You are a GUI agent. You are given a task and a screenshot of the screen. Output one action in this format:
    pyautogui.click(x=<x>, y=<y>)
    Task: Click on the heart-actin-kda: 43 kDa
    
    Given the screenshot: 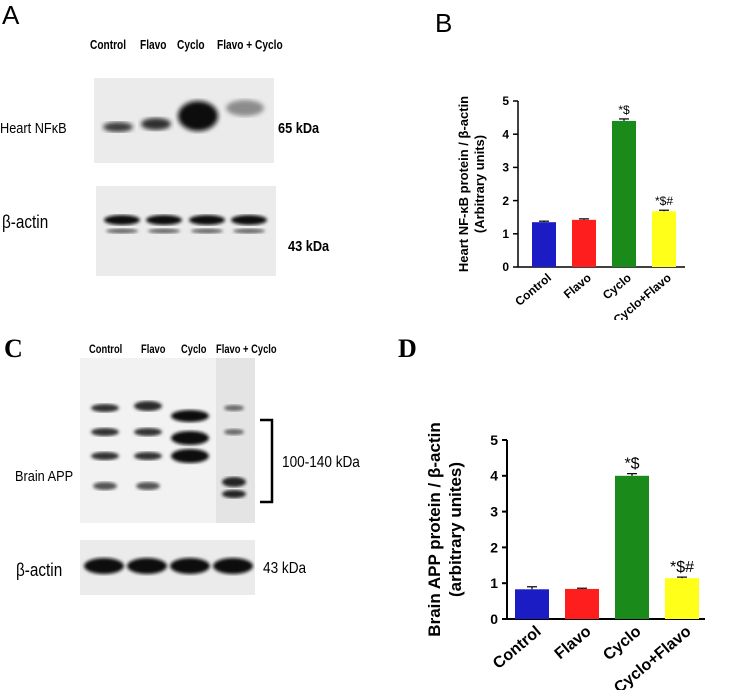 What is the action you would take?
    pyautogui.click(x=309, y=246)
    